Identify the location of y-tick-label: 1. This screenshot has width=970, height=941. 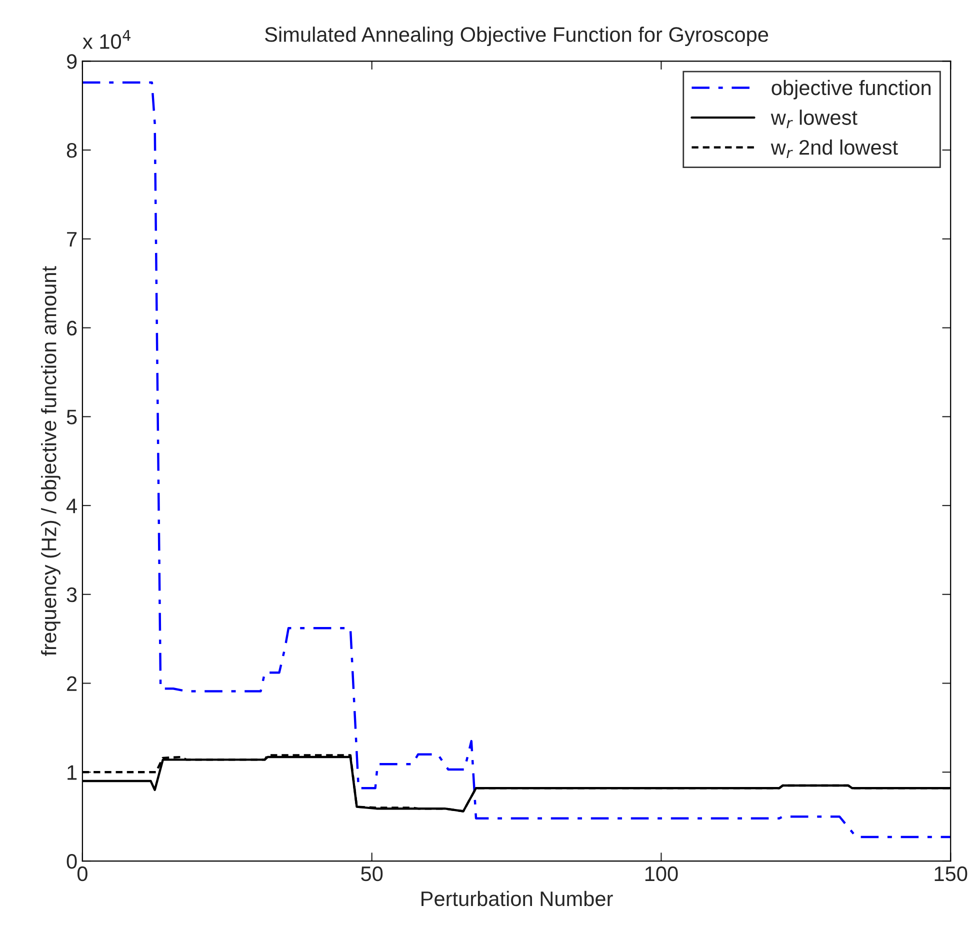
(72, 772).